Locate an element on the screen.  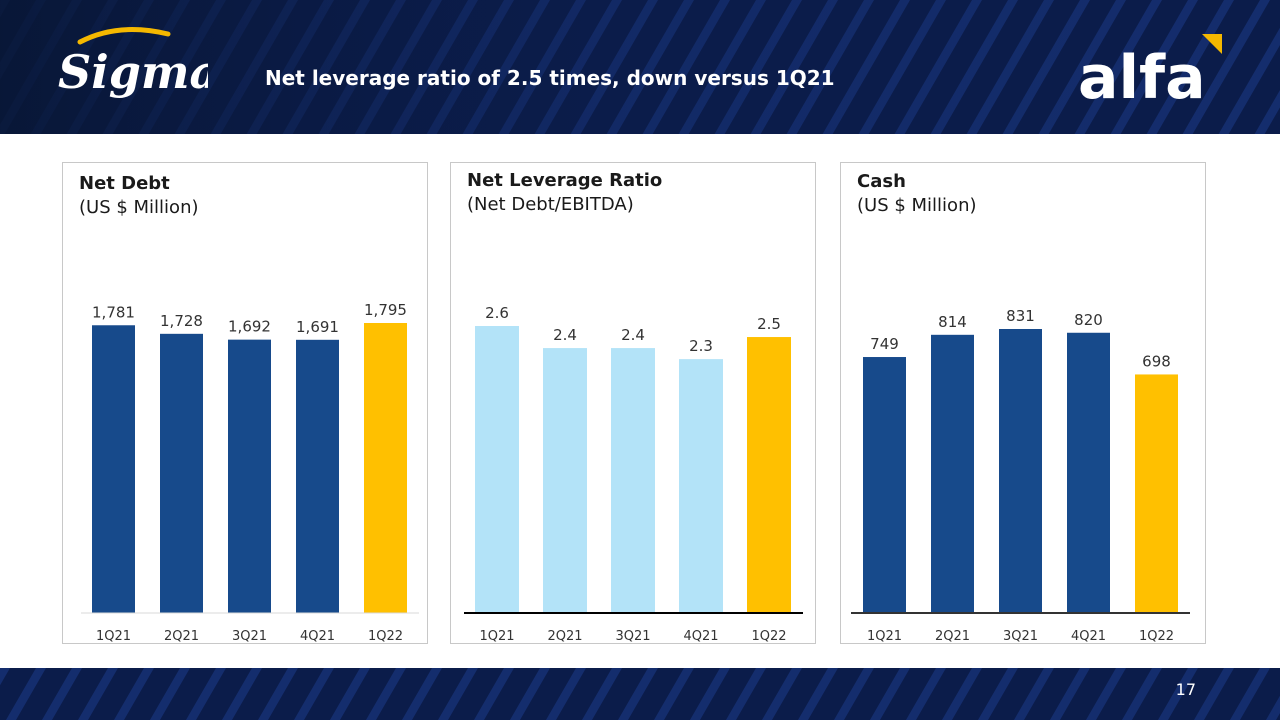
cash-data-label-1q21: 749 is located at coordinates (884, 344).